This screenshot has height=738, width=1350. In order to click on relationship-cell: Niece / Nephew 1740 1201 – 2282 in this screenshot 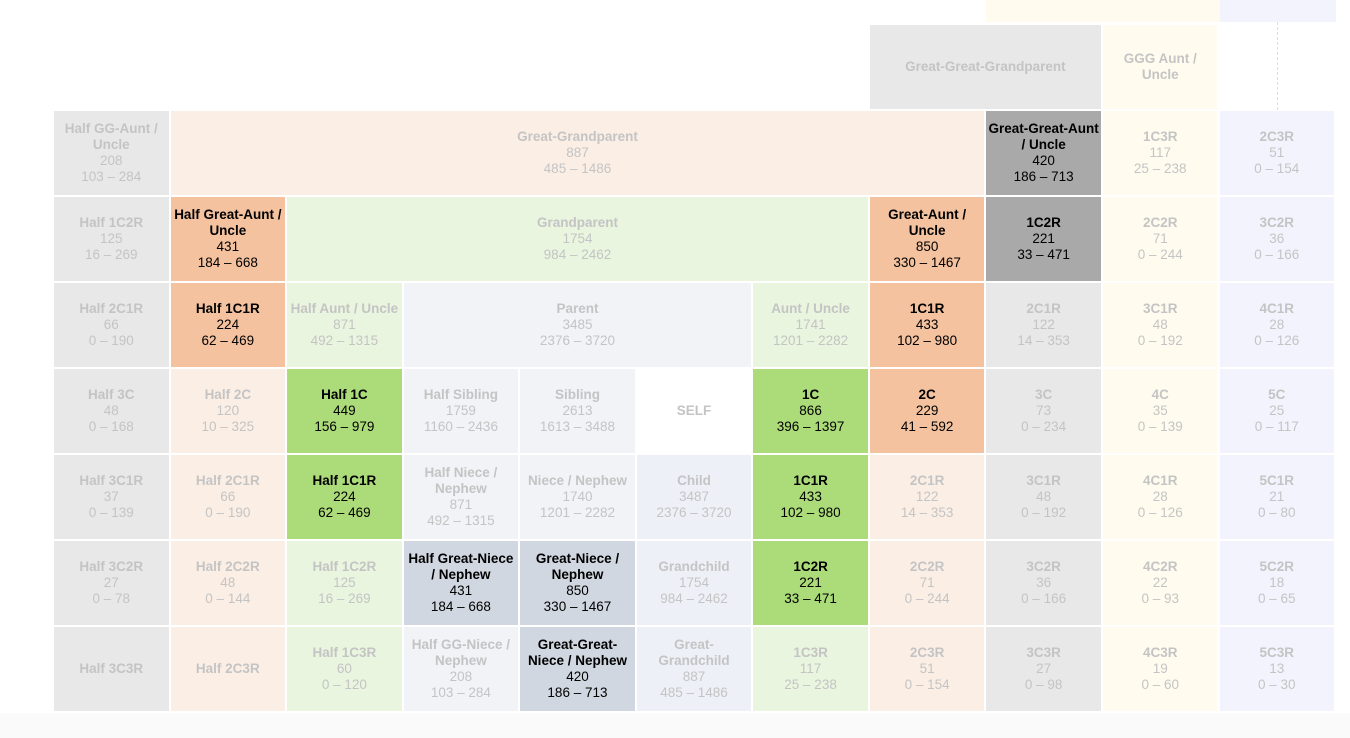, I will do `click(577, 497)`.